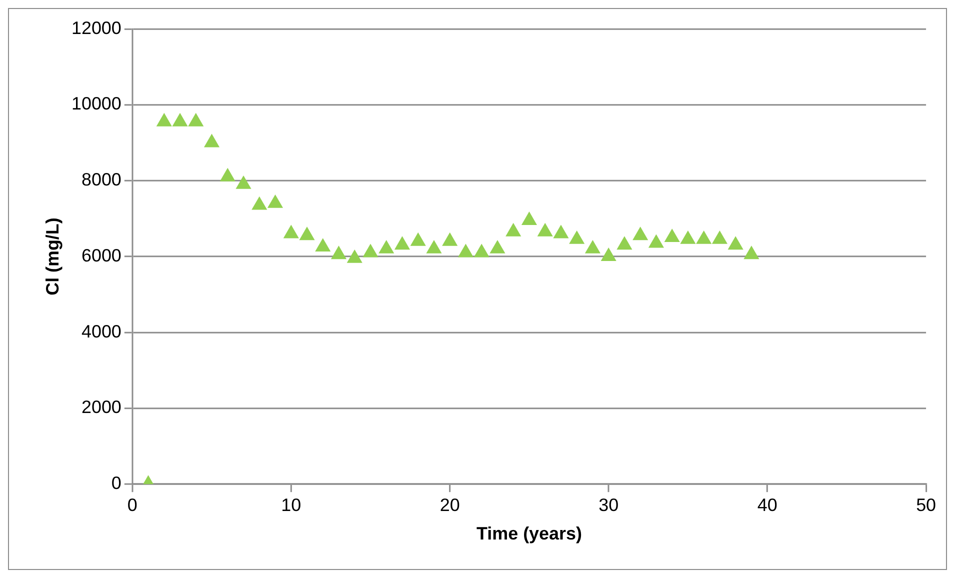 This screenshot has width=955, height=578. What do you see at coordinates (450, 504) in the screenshot?
I see `x-tick-label: 20` at bounding box center [450, 504].